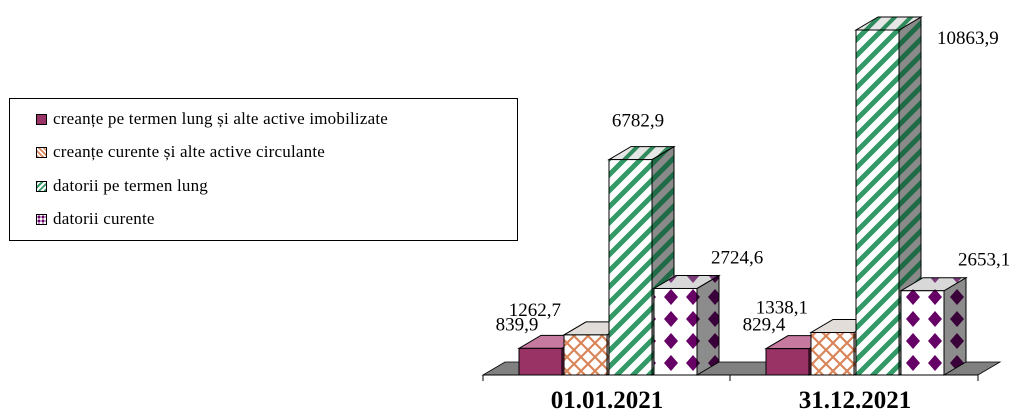 The height and width of the screenshot is (419, 1016). I want to click on data-label-0-1: 1262,7, so click(535, 310).